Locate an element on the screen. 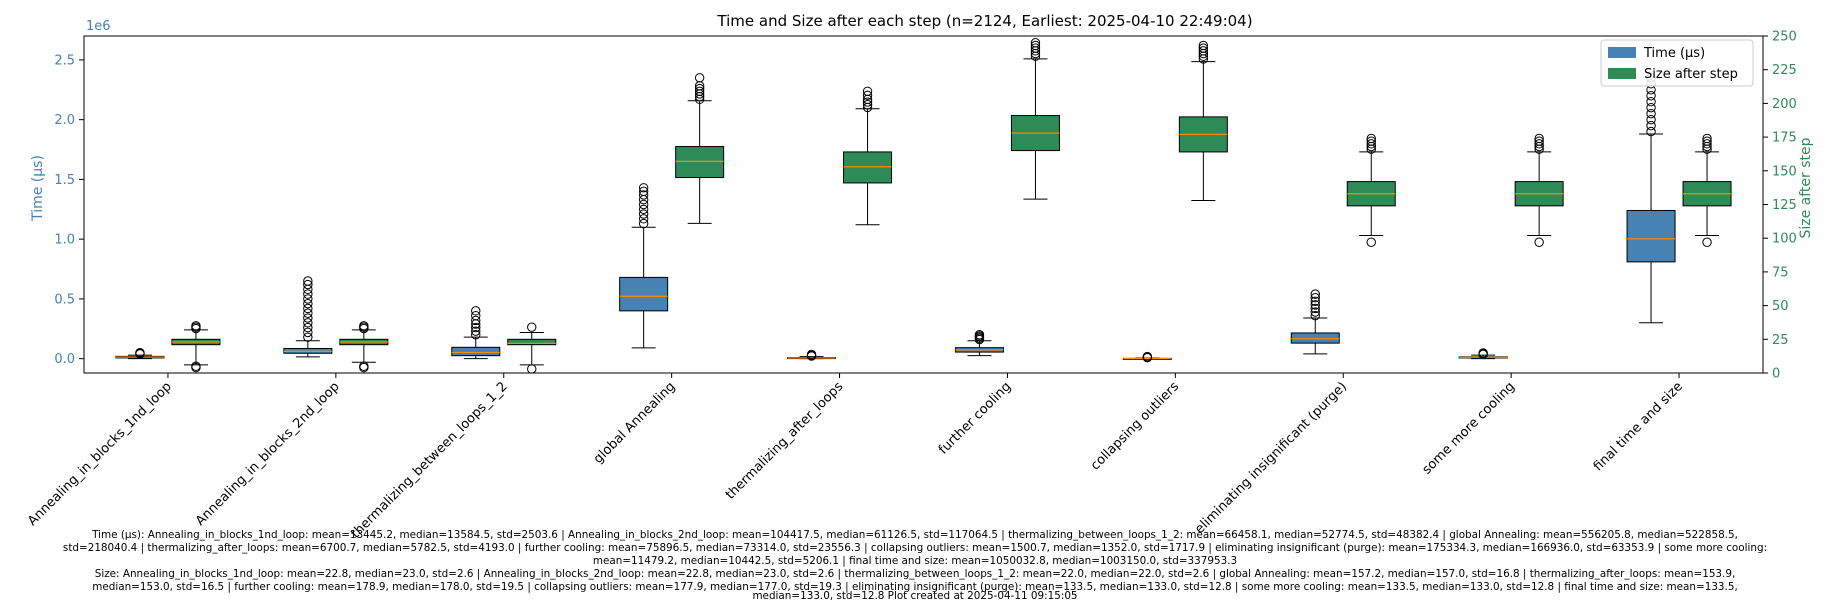 This screenshot has width=1830, height=600. legend-label-size: Size after step is located at coordinates (1691, 74).